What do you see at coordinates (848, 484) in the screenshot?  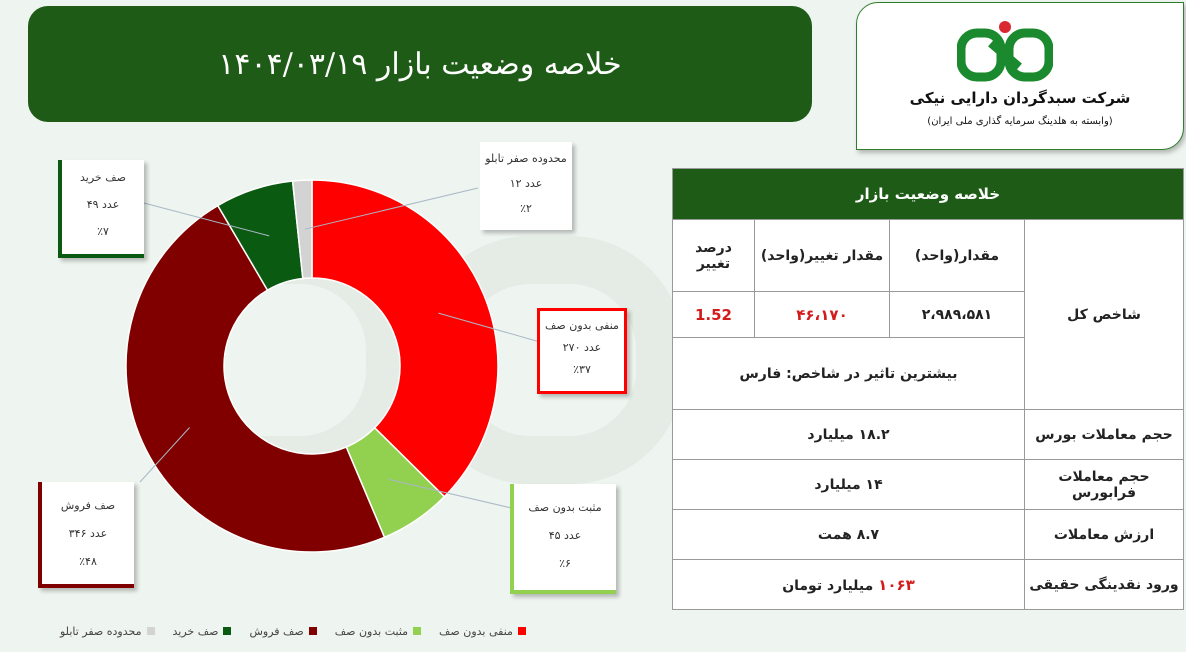 I see `summary-row-value: ۱۴ میلیارد` at bounding box center [848, 484].